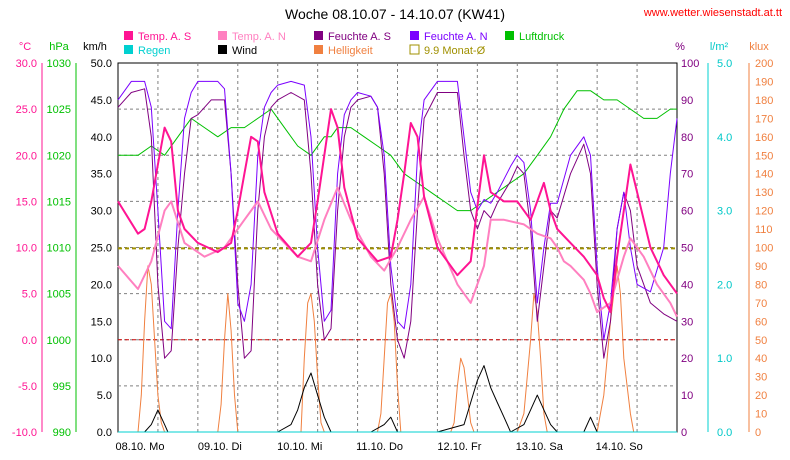 The width and height of the screenshot is (790, 460). What do you see at coordinates (26, 202) in the screenshot?
I see `y-tick-label-temp: 15.0` at bounding box center [26, 202].